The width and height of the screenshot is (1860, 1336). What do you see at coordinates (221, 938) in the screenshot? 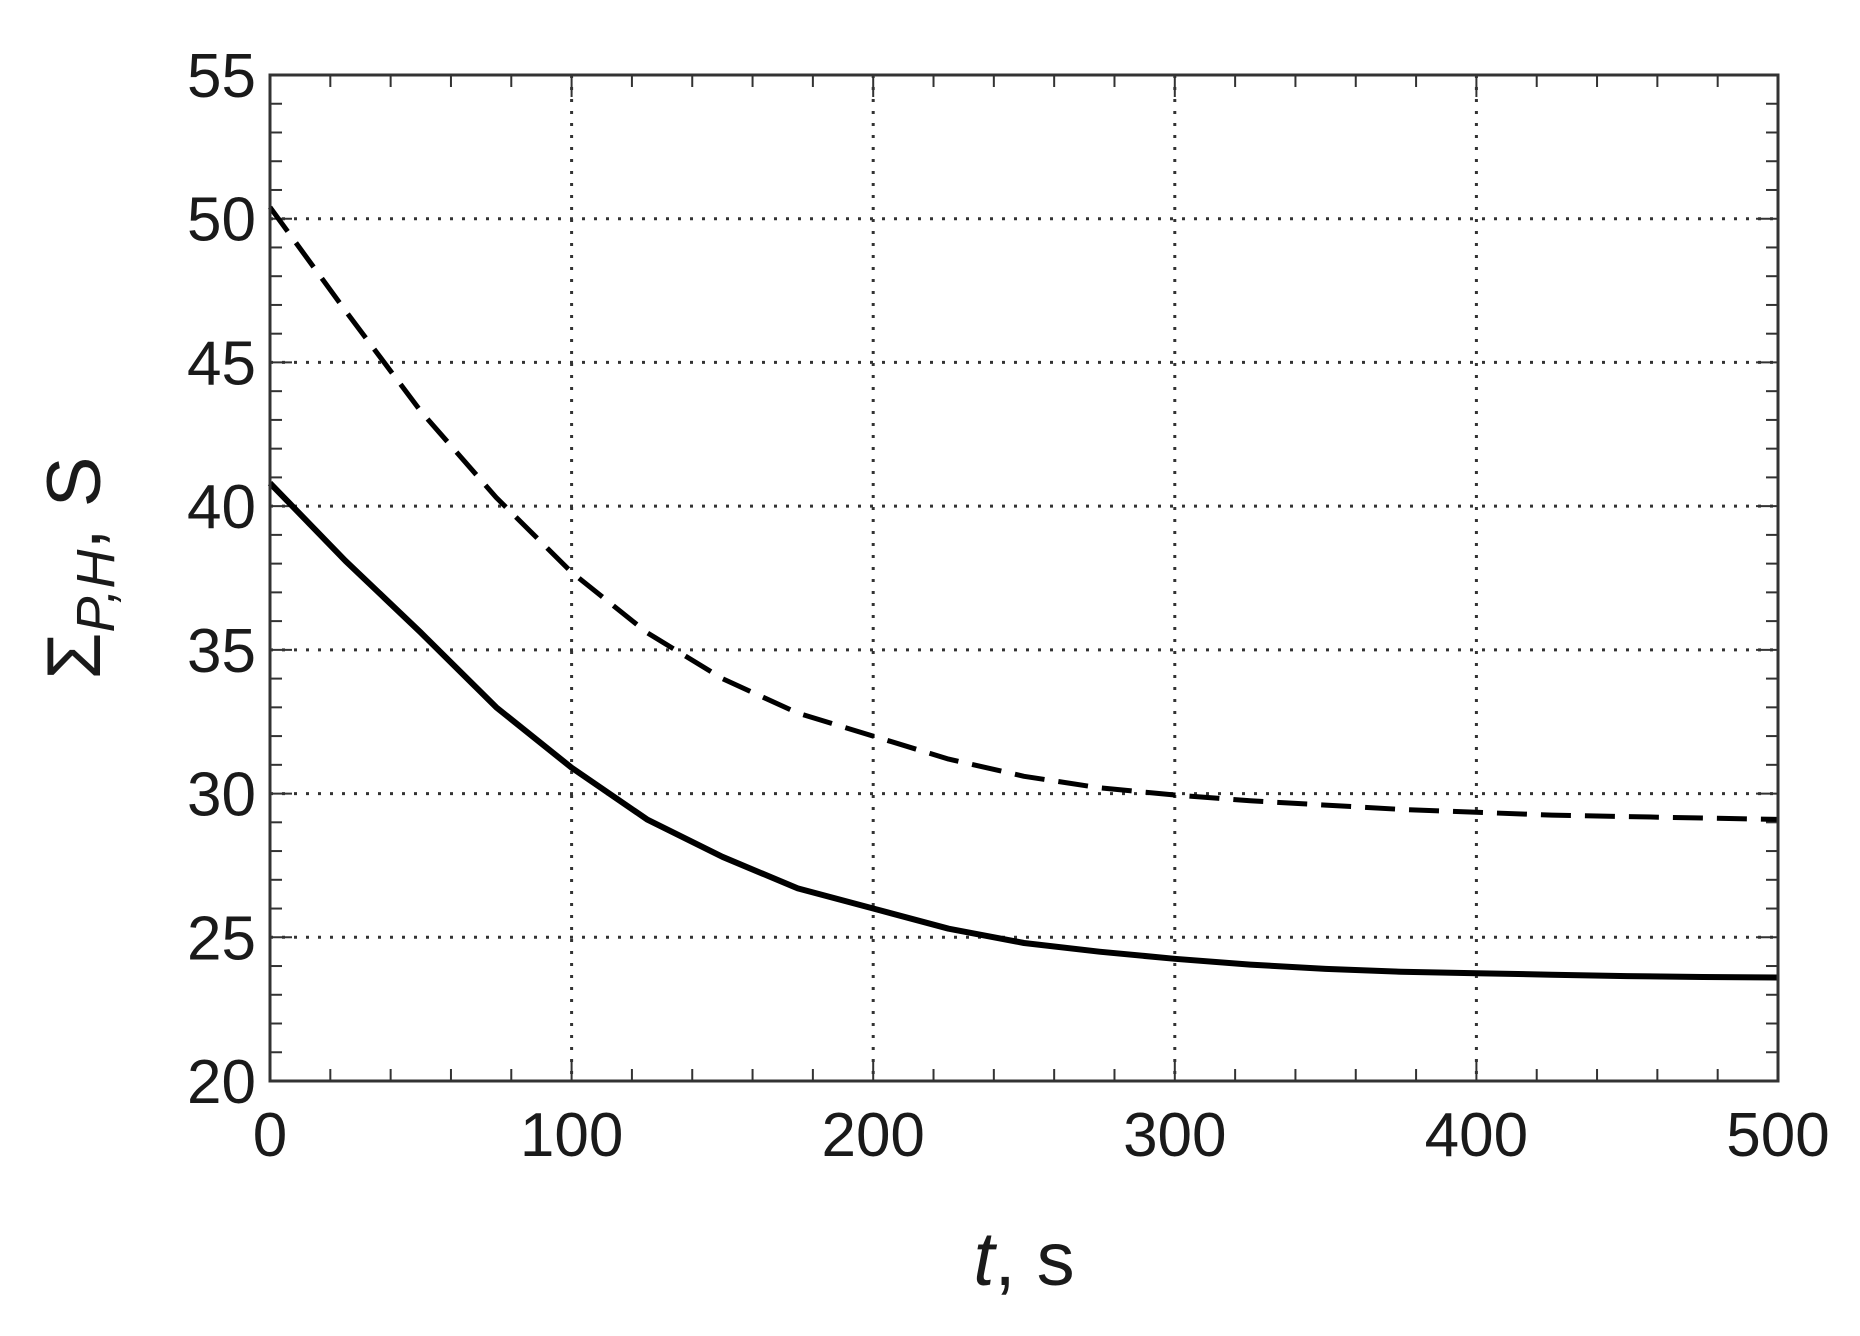
I see `y-tick-label: 25` at bounding box center [221, 938].